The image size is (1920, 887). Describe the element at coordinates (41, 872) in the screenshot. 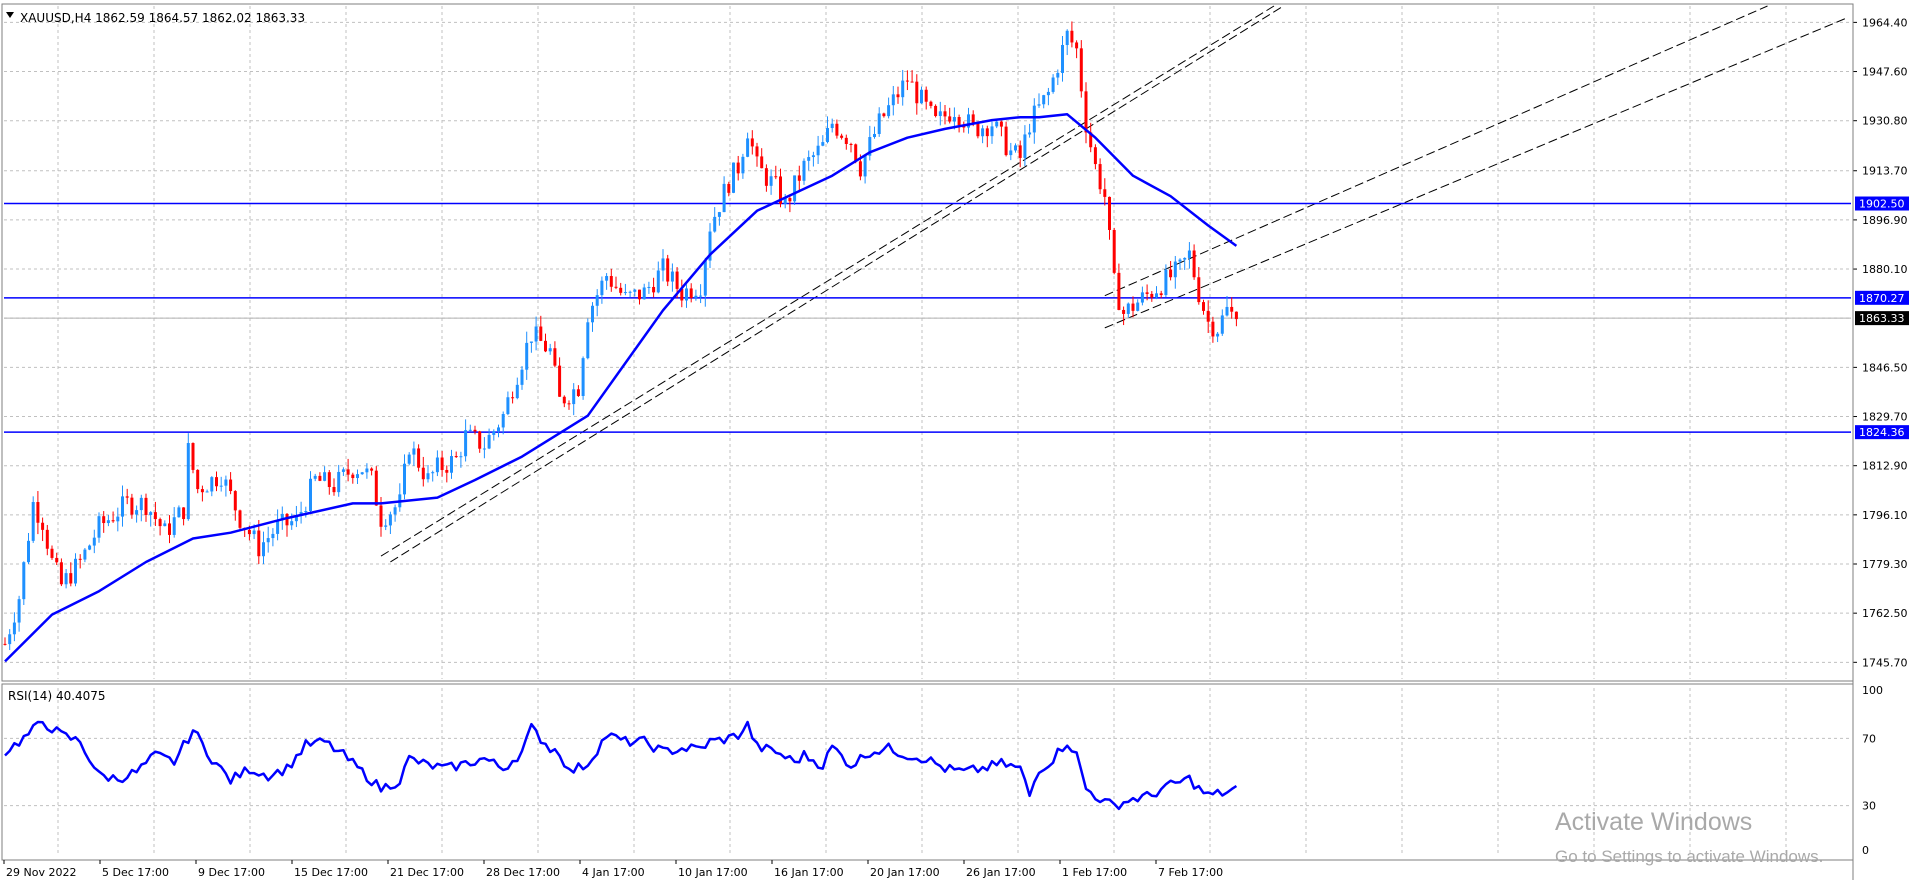

I see `time-tick-label: 29 Nov 2022` at that location.